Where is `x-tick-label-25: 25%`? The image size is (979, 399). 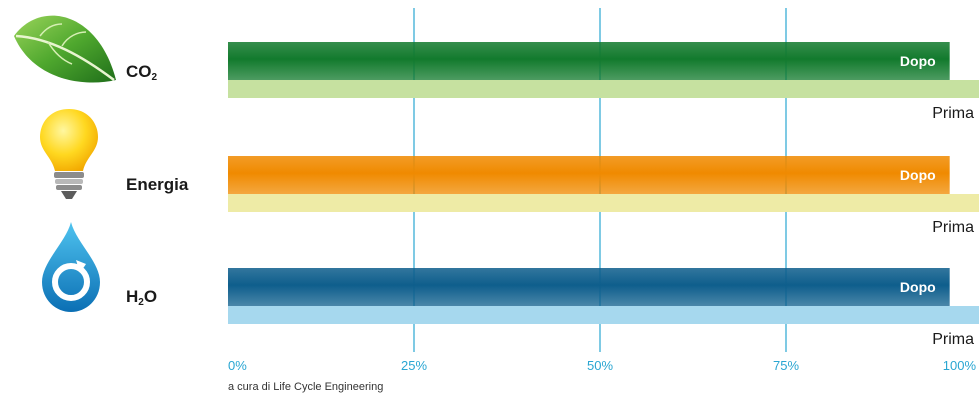
x-tick-label-25: 25% is located at coordinates (414, 365).